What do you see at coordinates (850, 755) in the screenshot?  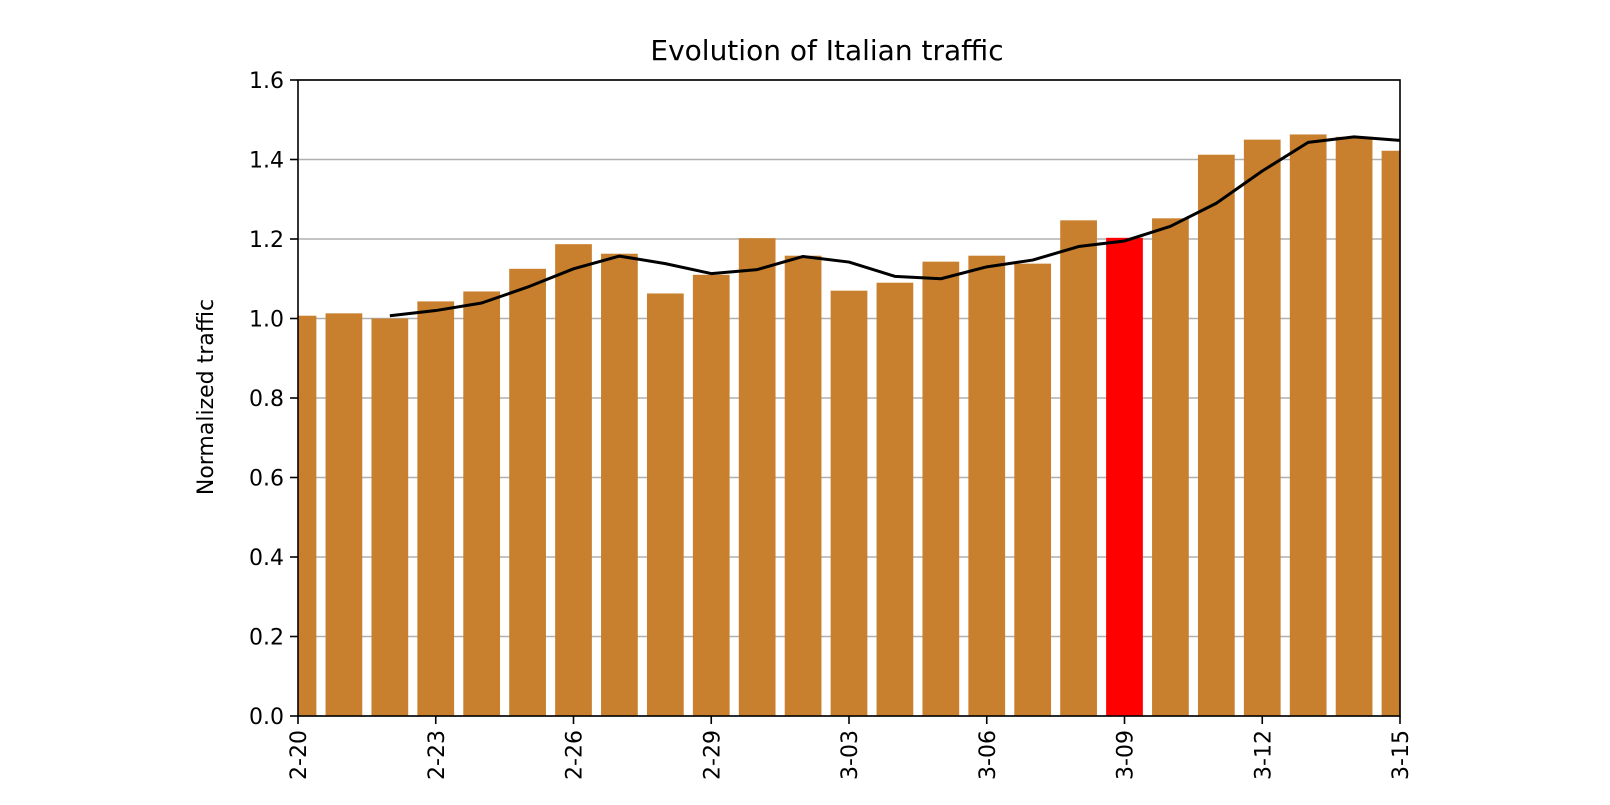 I see `x-tick-label: 3-03` at bounding box center [850, 755].